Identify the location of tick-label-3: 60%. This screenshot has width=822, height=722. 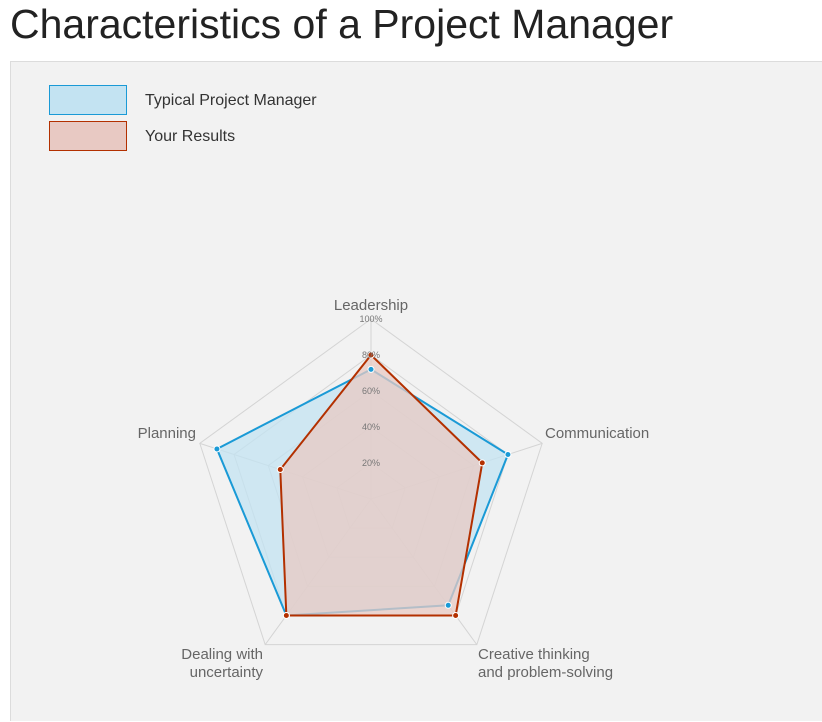
(371, 391).